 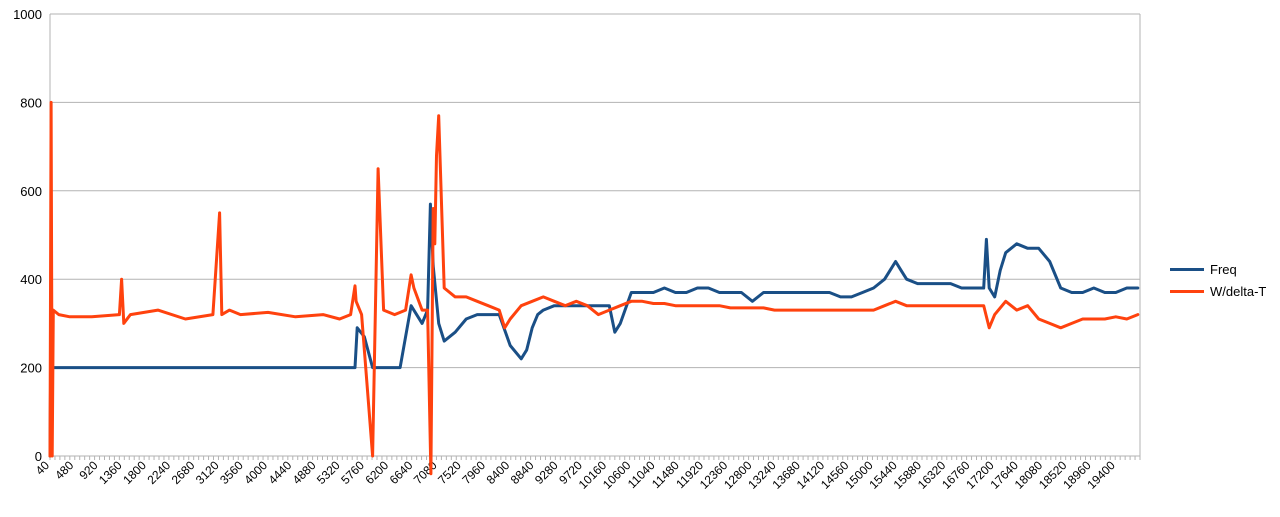 What do you see at coordinates (110, 472) in the screenshot?
I see `x-tick-label: 1360` at bounding box center [110, 472].